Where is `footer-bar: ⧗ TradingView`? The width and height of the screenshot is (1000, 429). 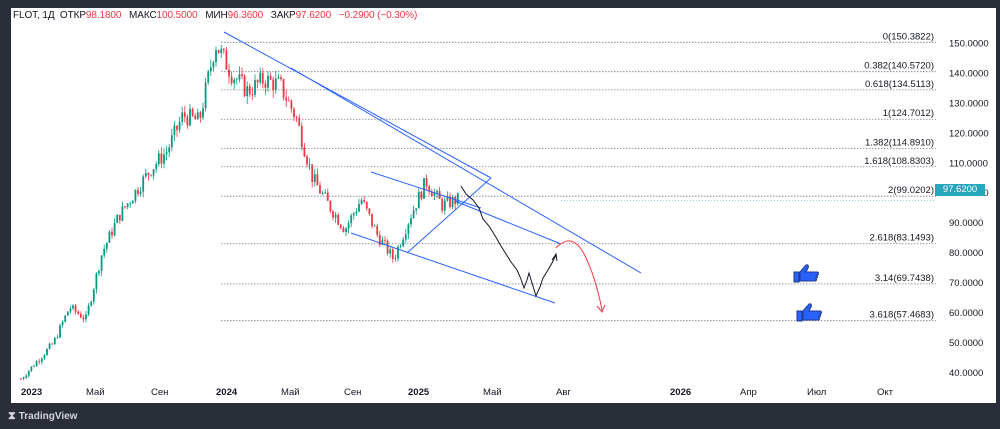
footer-bar: ⧗ TradingView is located at coordinates (500, 416).